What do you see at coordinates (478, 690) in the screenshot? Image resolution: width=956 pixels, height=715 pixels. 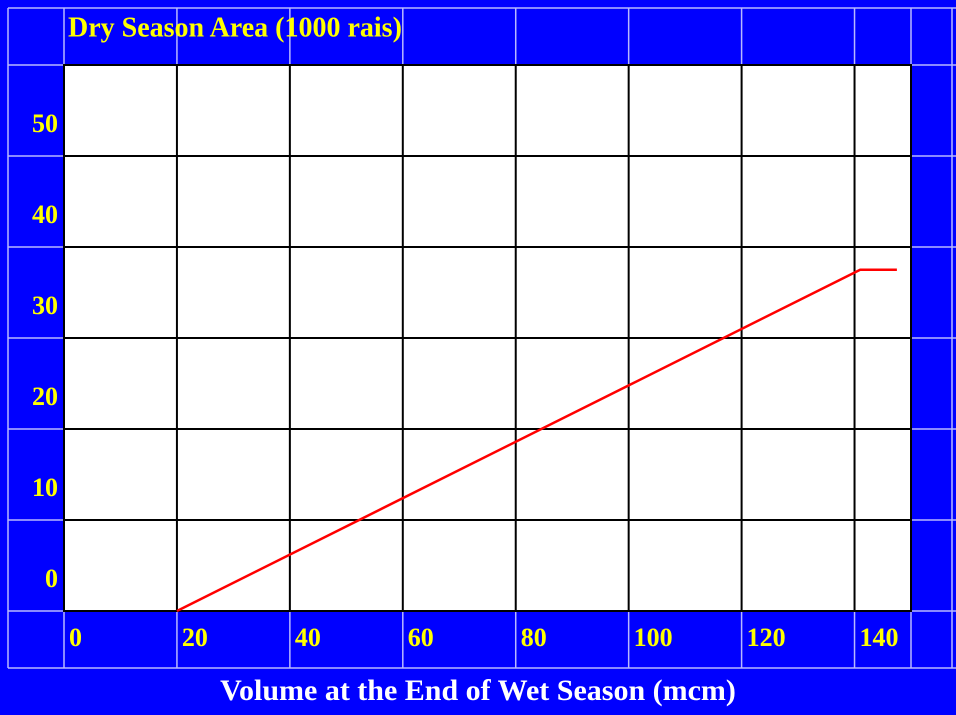 I see `x-axis-title: Volume at the End of Wet Season (mcm)` at bounding box center [478, 690].